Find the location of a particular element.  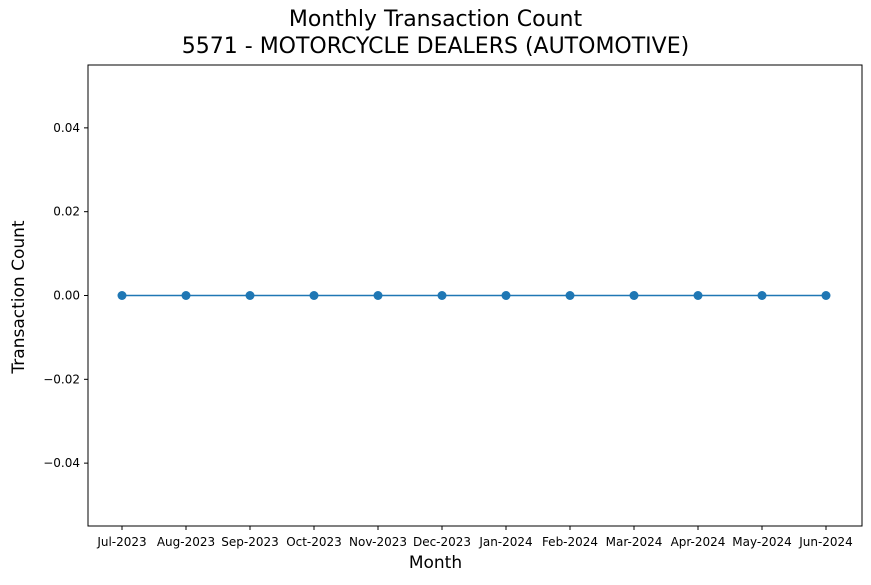

y-tick-label: 0.02 is located at coordinates (66, 212).